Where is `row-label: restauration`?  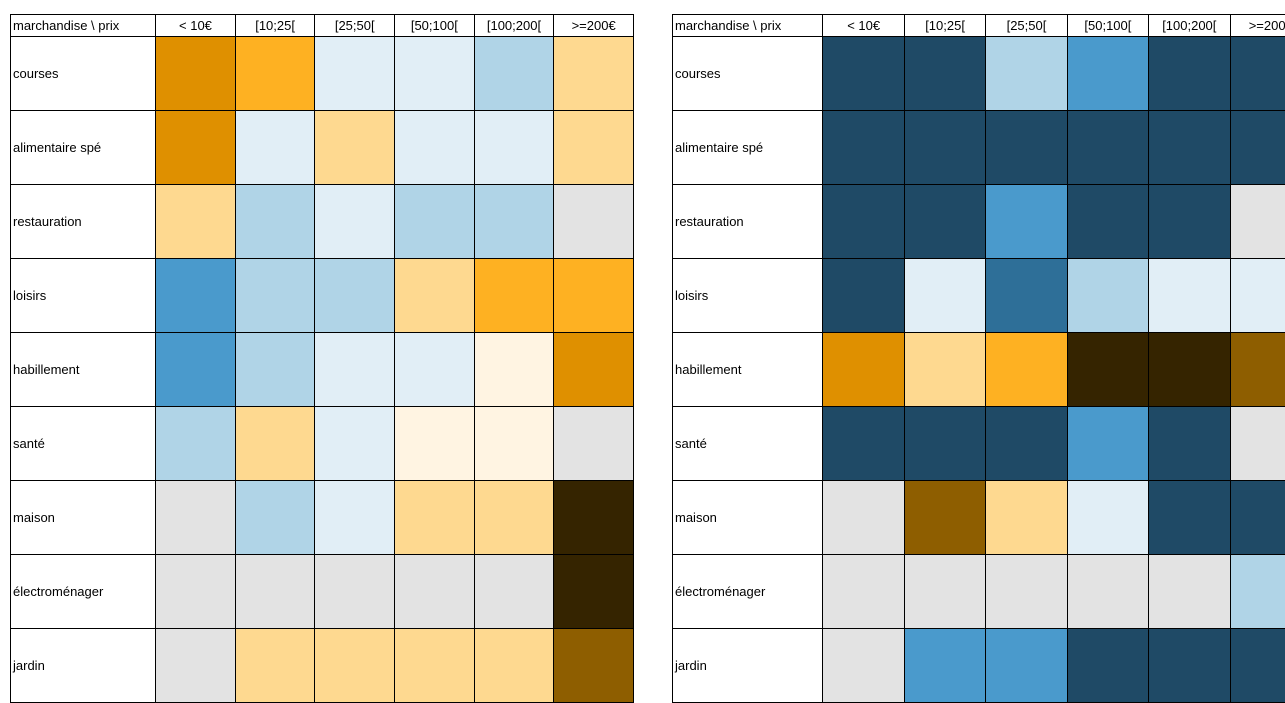 row-label: restauration is located at coordinates (748, 222).